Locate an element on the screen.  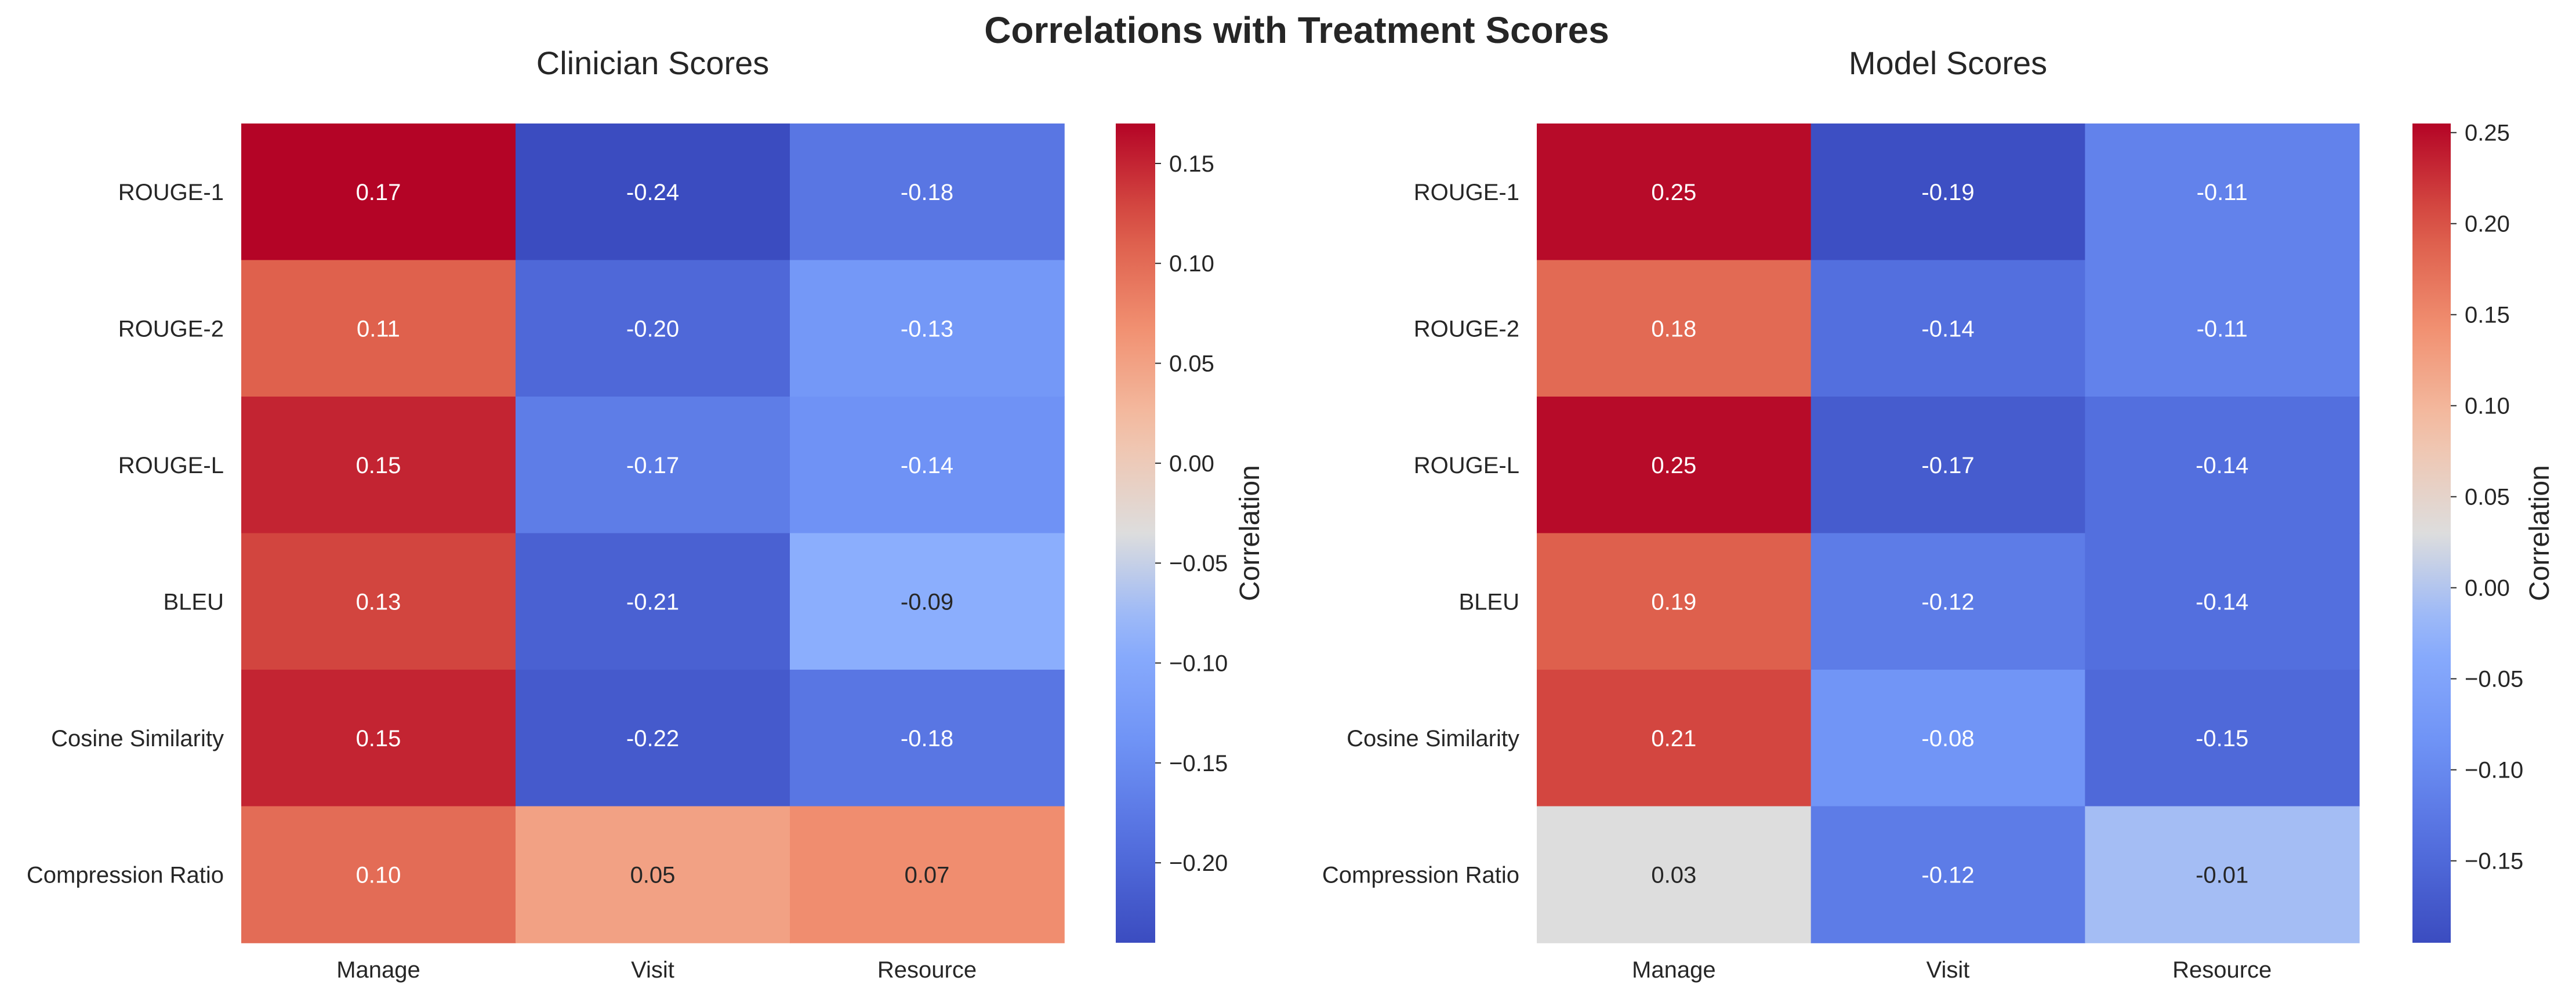
cell-value-label: -0.11 is located at coordinates (2222, 329).